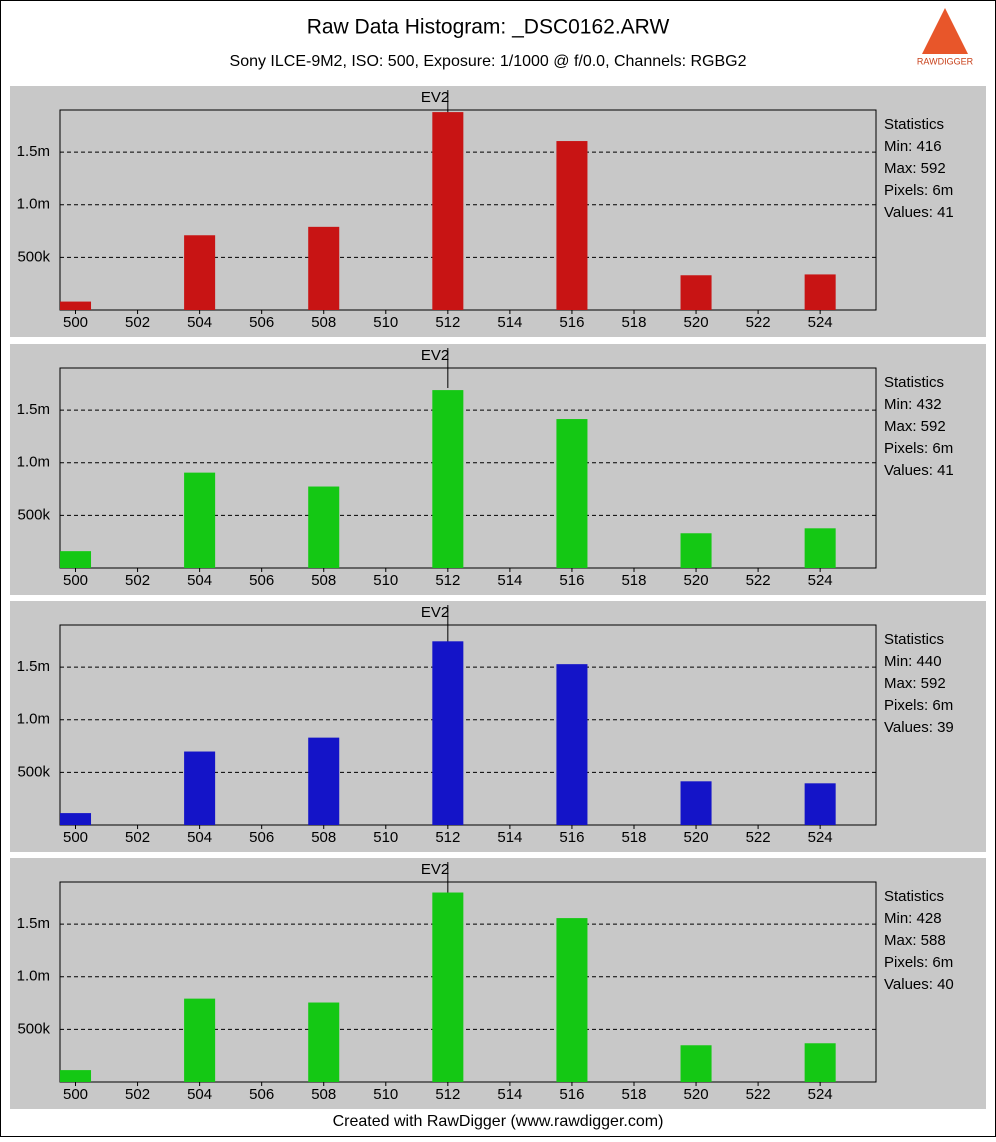  What do you see at coordinates (913, 918) in the screenshot?
I see `stats-line: Min: 428` at bounding box center [913, 918].